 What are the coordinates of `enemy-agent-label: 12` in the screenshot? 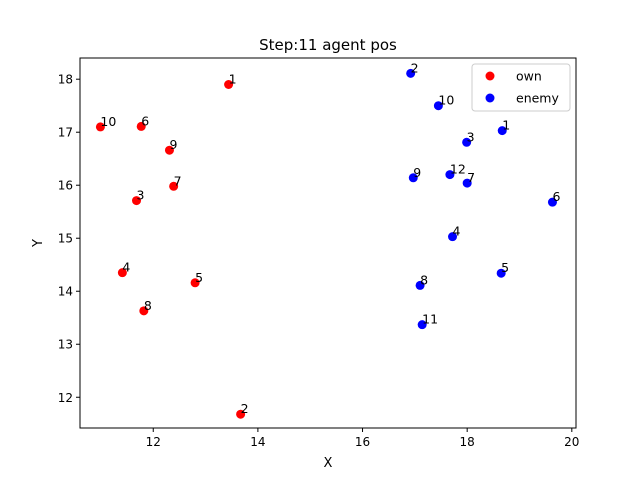 It's located at (458, 169).